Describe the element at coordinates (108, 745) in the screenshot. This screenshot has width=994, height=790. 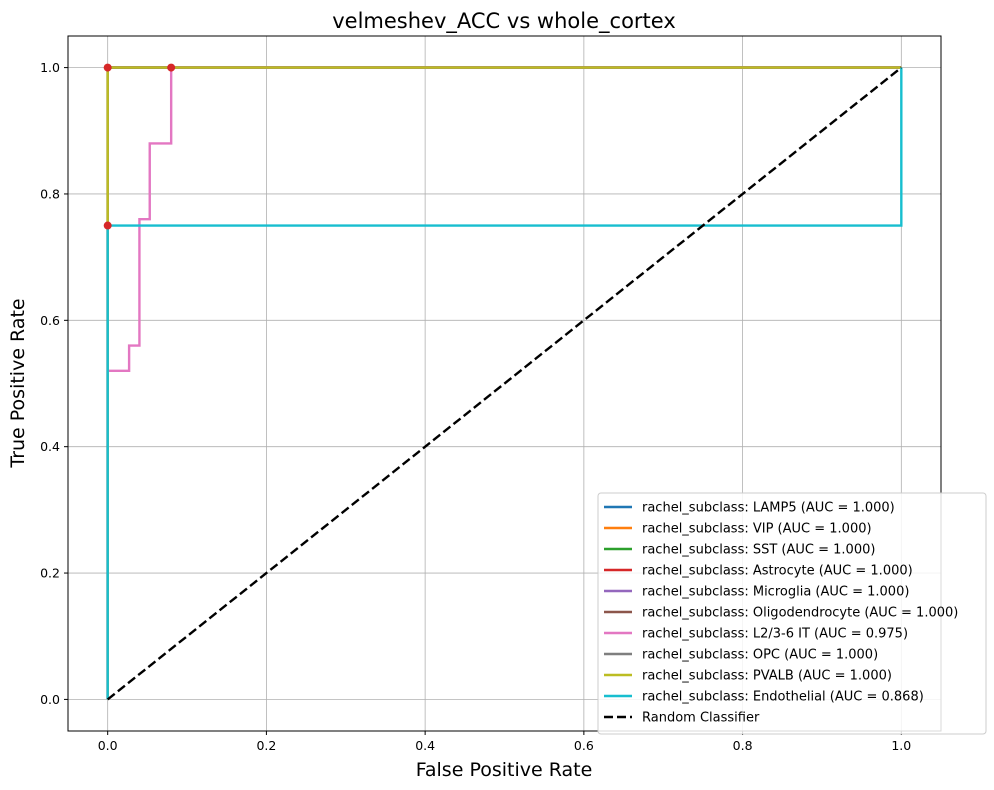
I see `x-tick-label: 0.0` at that location.